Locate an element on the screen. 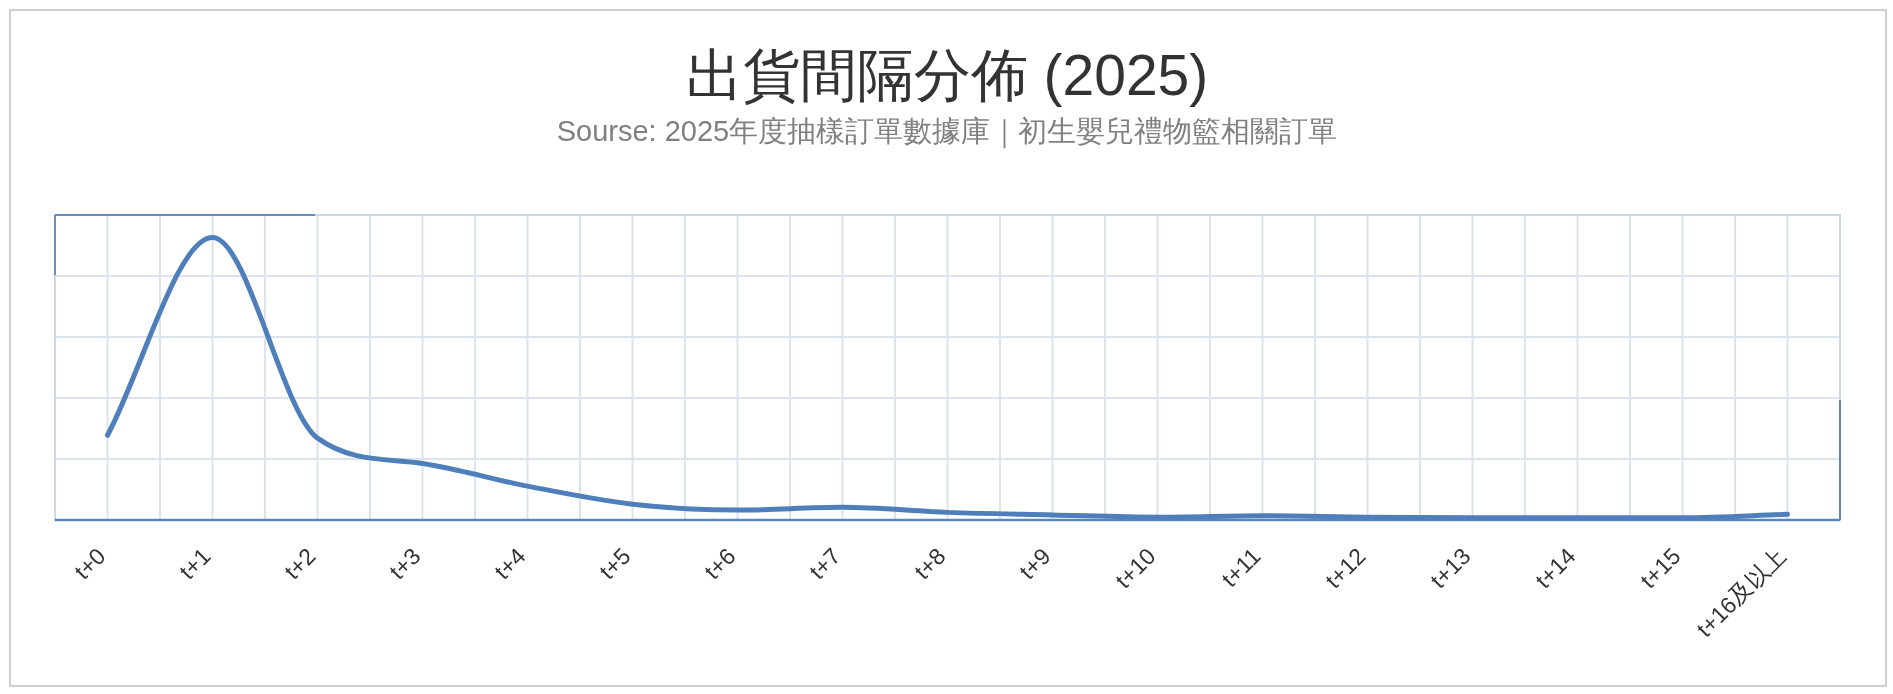  x-tick-label: t+1 is located at coordinates (195, 563).